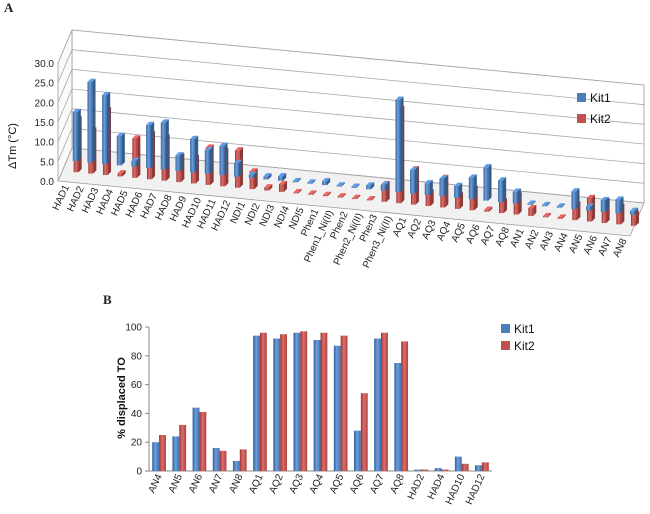  I want to click on bar-kit1-had9, so click(194, 154).